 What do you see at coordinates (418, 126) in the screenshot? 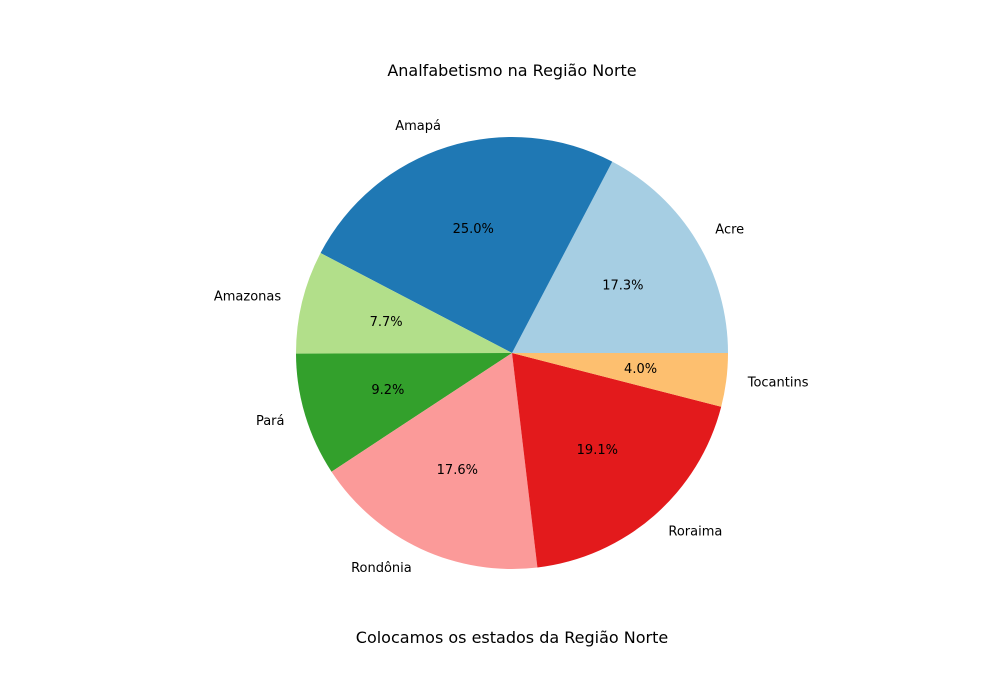
I see `slice-label-amapa: Amapá` at bounding box center [418, 126].